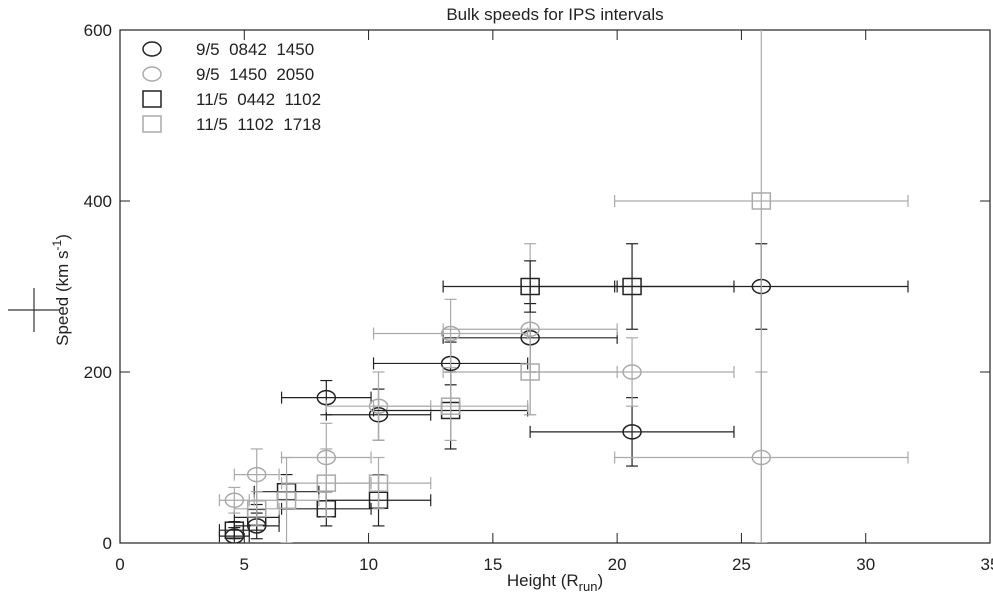 The height and width of the screenshot is (598, 993). Describe the element at coordinates (258, 124) in the screenshot. I see `legend-label: 11/5 1102 1718` at that location.